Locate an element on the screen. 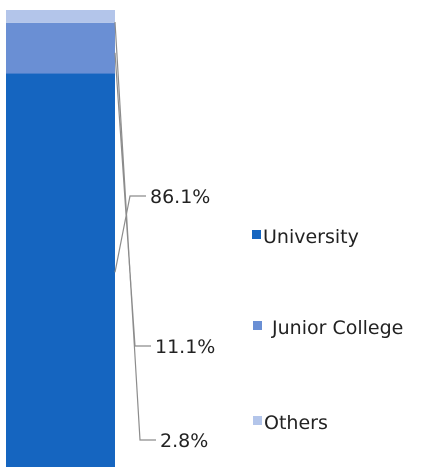 This screenshot has width=429, height=467. data-label-others: 2.8% is located at coordinates (184, 441).